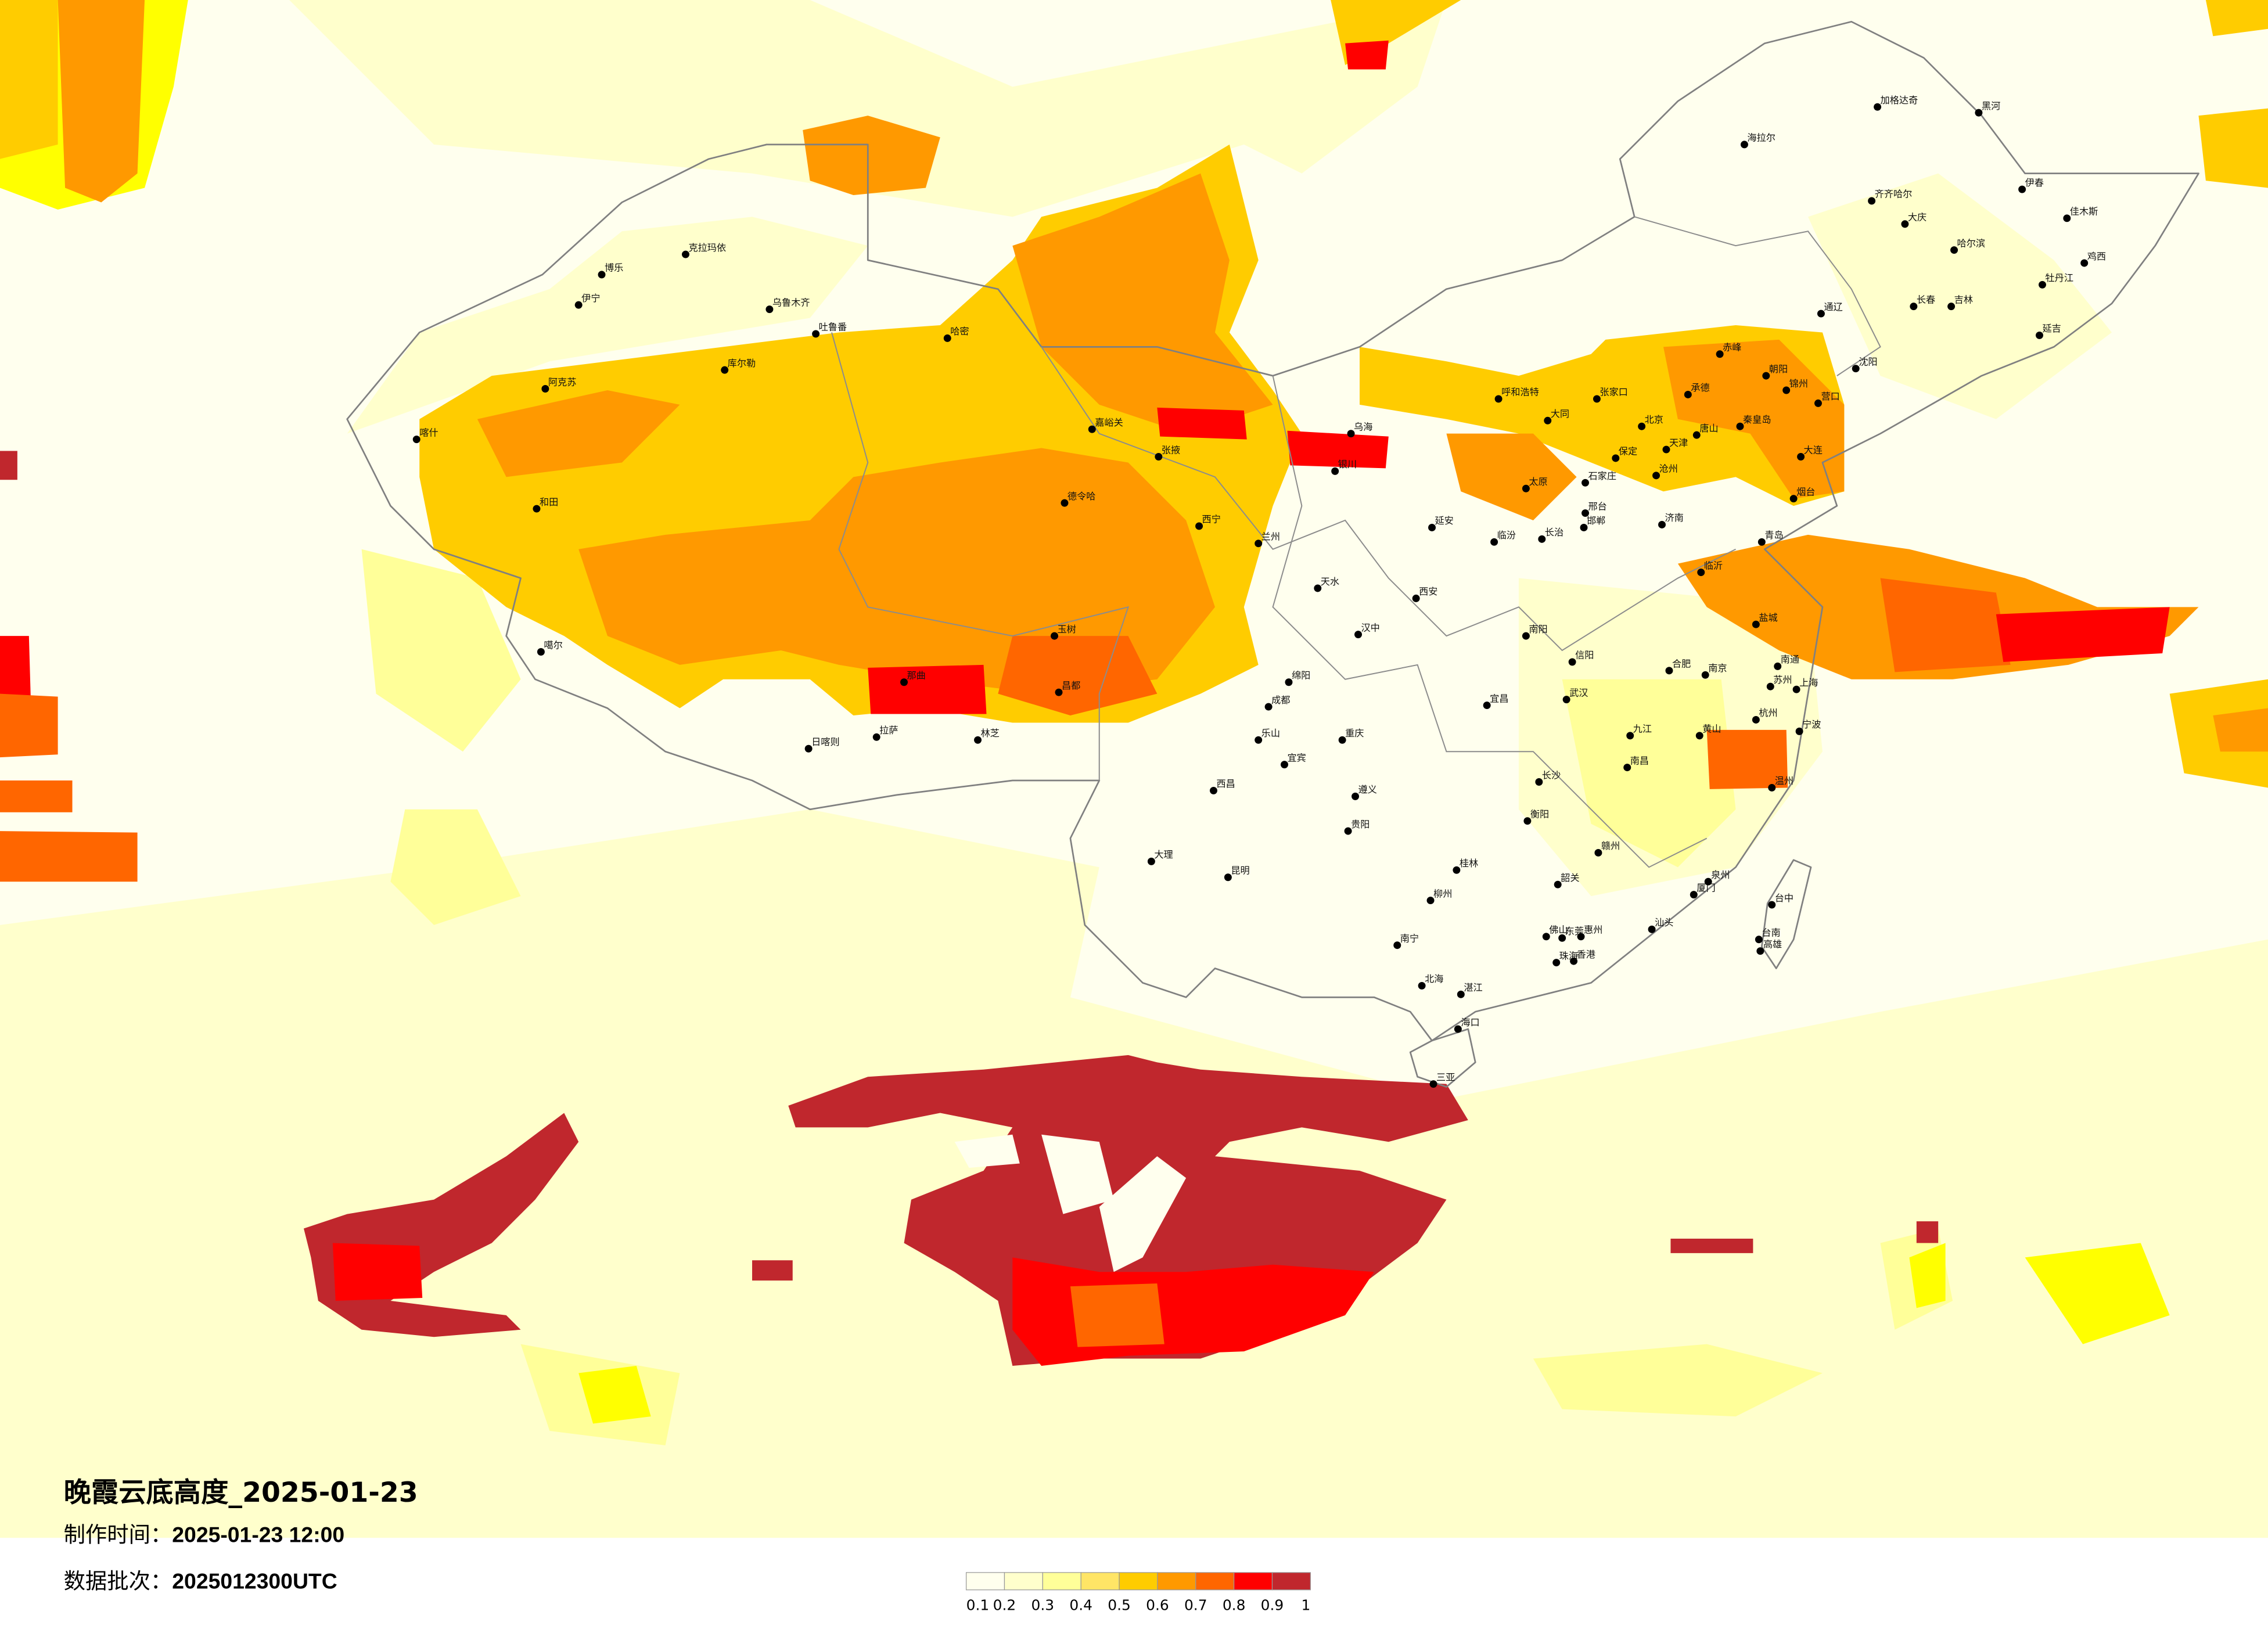 This screenshot has width=2268, height=1626. I want to click on city-label: 张家口, so click(1614, 392).